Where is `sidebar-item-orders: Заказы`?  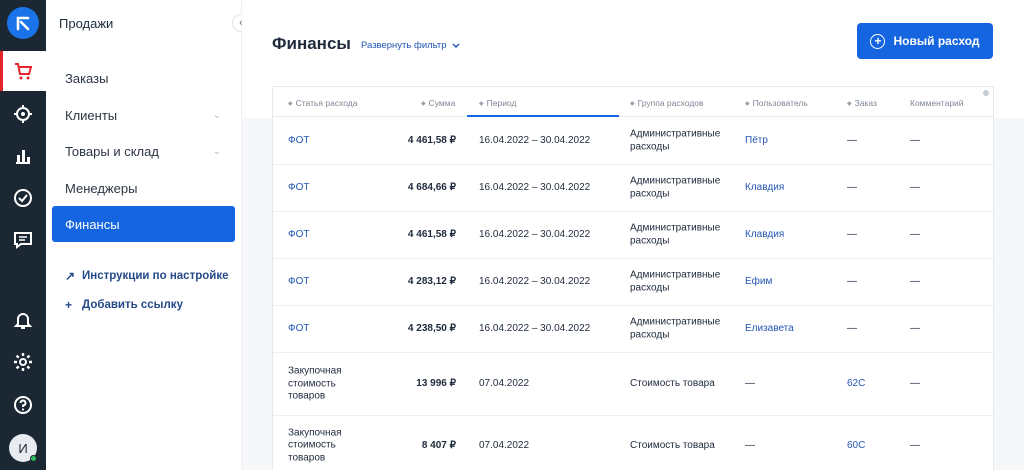
sidebar-item-orders: Заказы is located at coordinates (143, 78).